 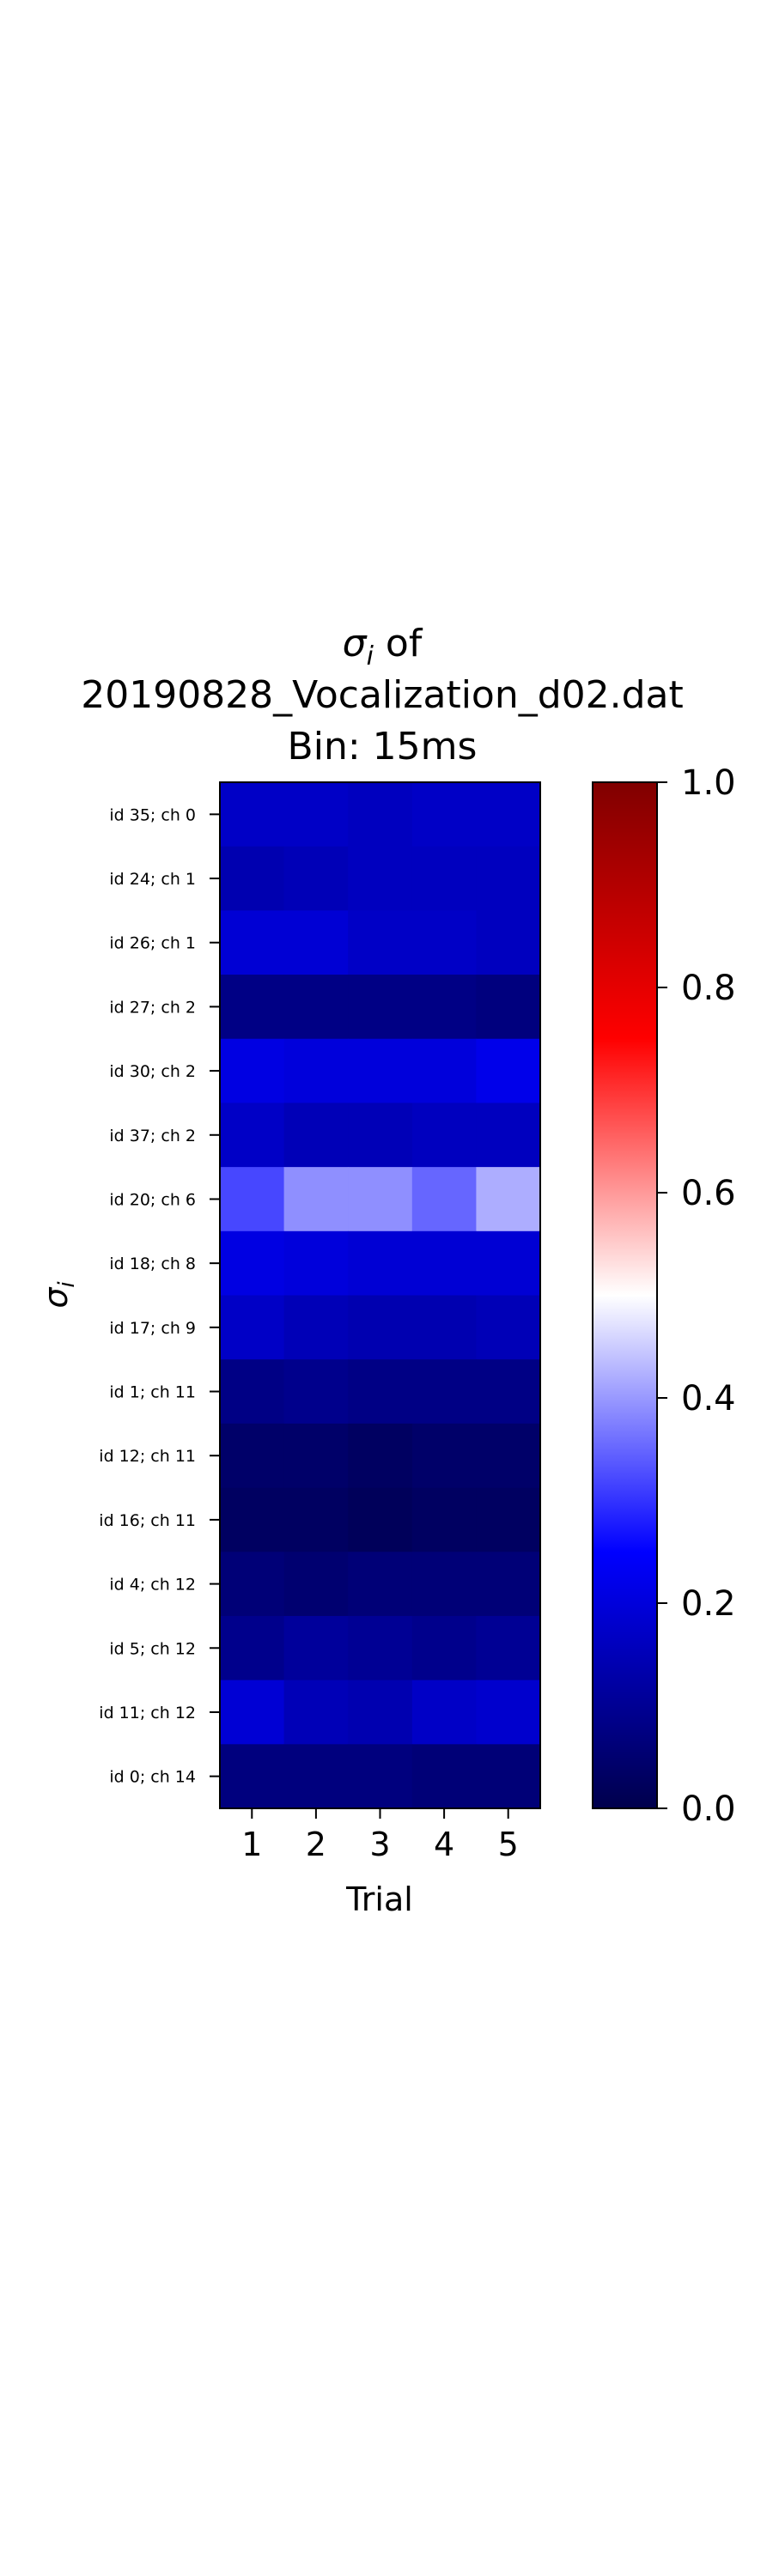 I want to click on y-tick-label: id 18; ch 8, so click(x=152, y=1264).